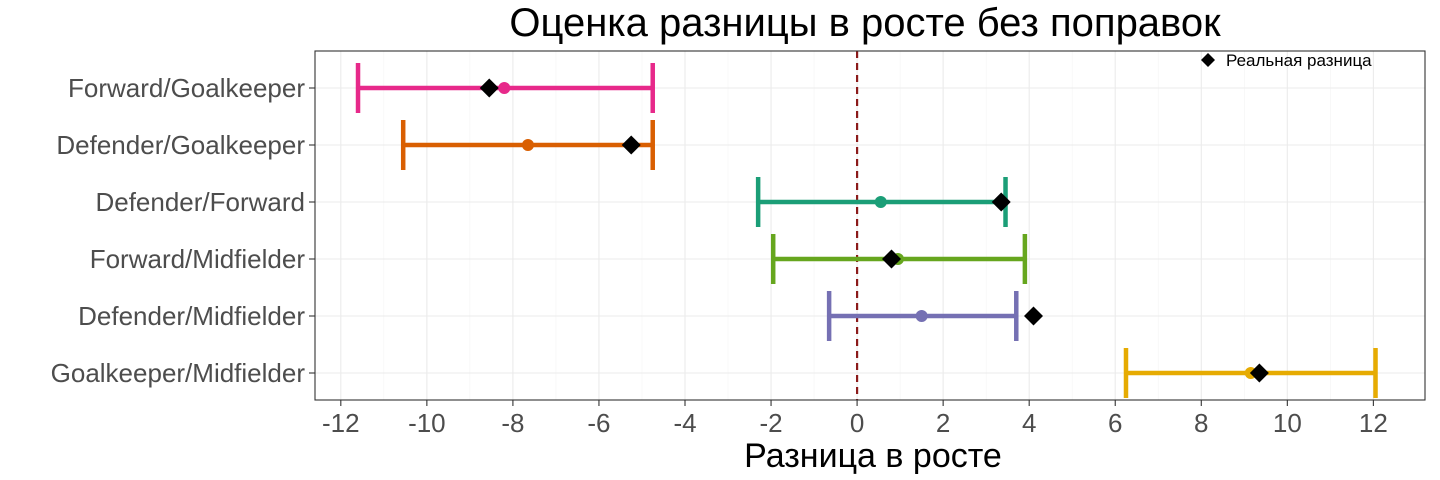  What do you see at coordinates (180, 145) in the screenshot?
I see `y-tick-label: Defender/Goalkeeper` at bounding box center [180, 145].